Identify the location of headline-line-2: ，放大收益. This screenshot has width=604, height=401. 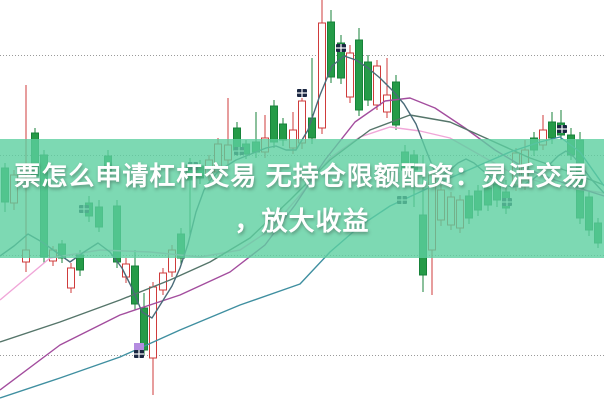
(302, 220).